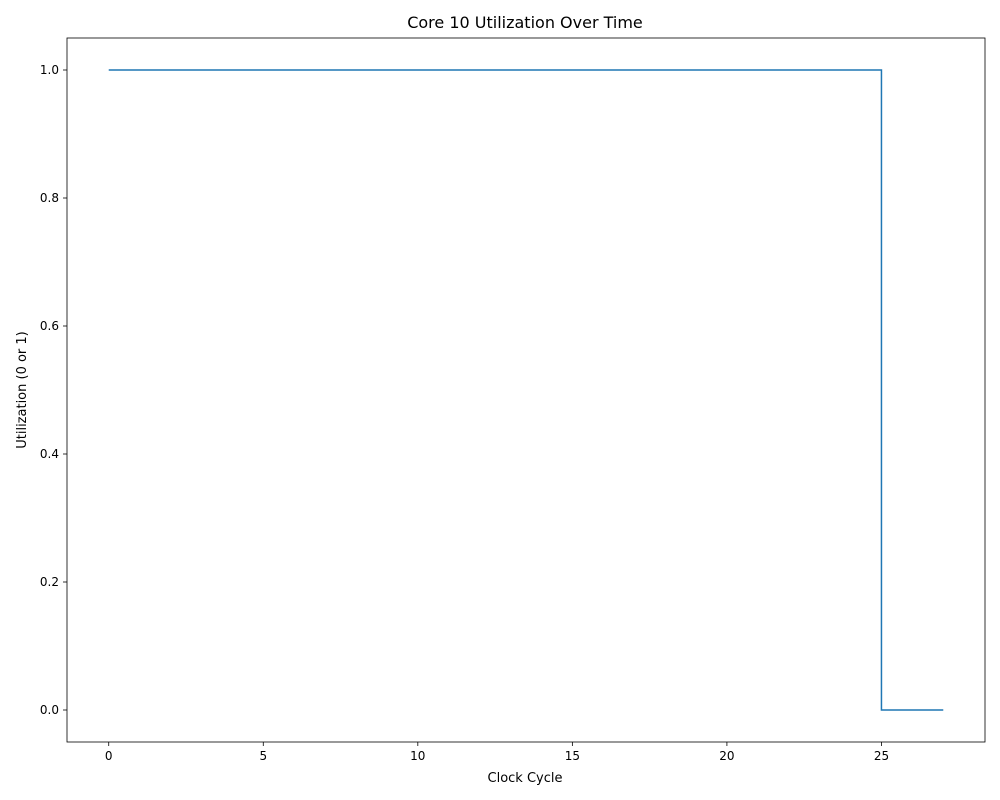 The height and width of the screenshot is (800, 1000). What do you see at coordinates (263, 756) in the screenshot?
I see `x-tick-label: 5` at bounding box center [263, 756].